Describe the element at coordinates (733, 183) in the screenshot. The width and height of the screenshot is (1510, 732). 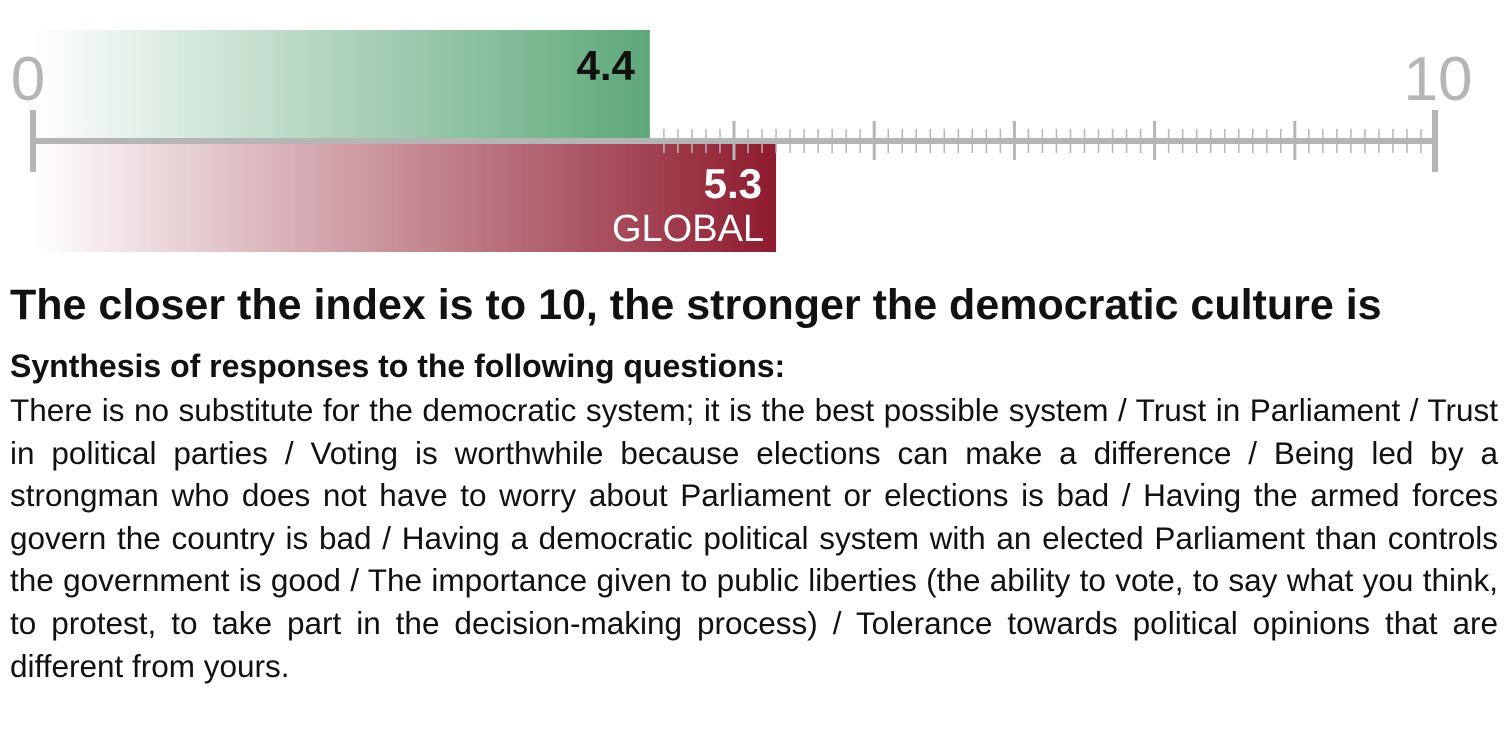
I see `global-value-label: 5.3` at that location.